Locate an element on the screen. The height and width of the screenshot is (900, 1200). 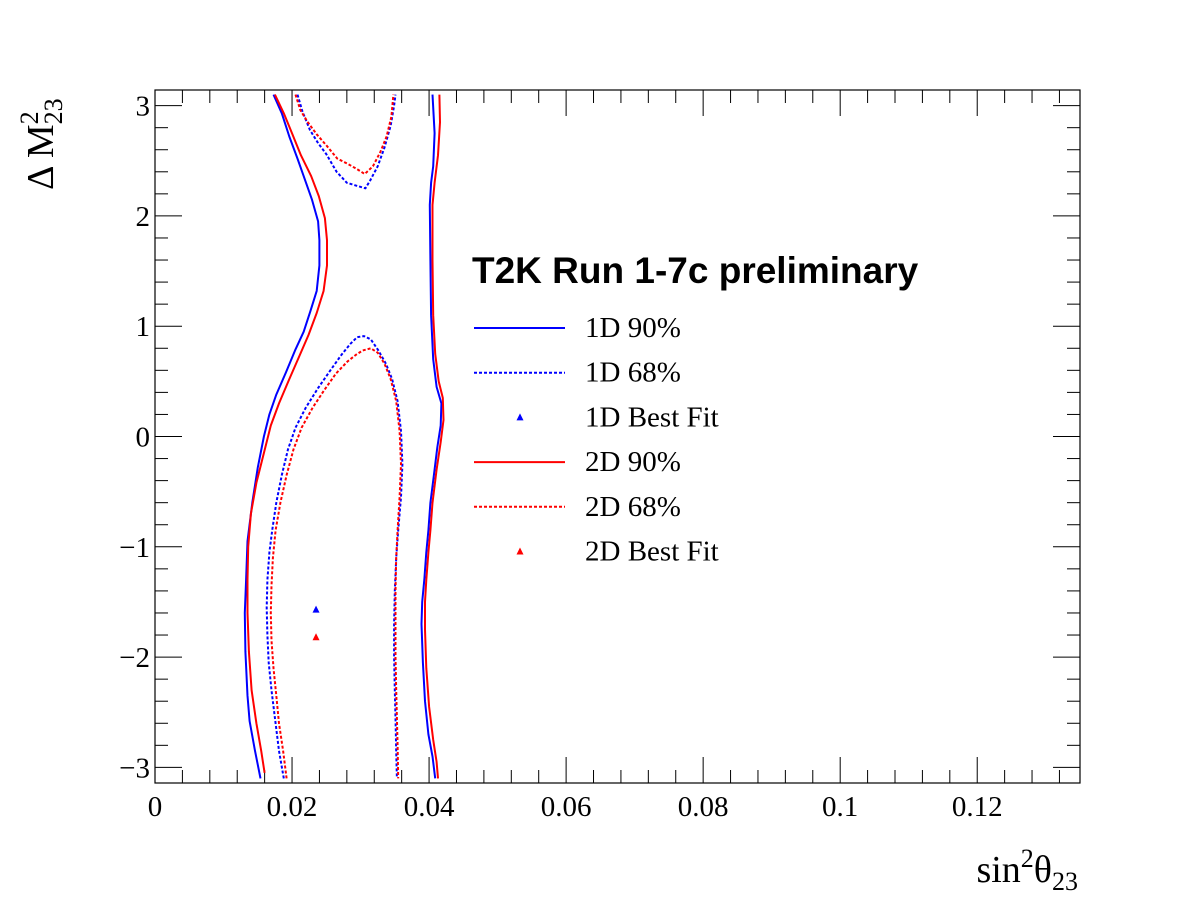
y-axis-label-sup: 2 is located at coordinates (29, 117).